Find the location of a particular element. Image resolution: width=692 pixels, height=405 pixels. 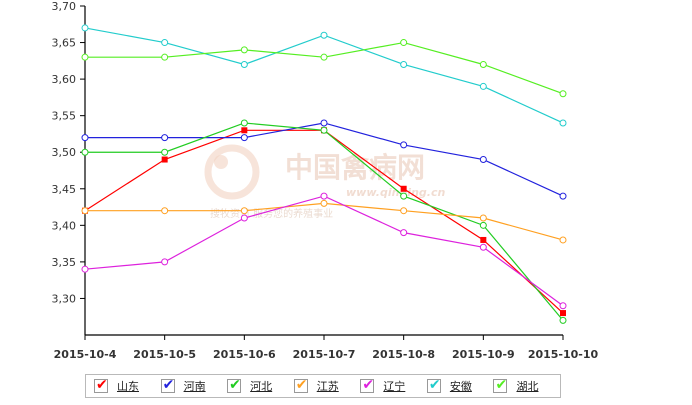

legend-label: 江苏 is located at coordinates (327, 386).